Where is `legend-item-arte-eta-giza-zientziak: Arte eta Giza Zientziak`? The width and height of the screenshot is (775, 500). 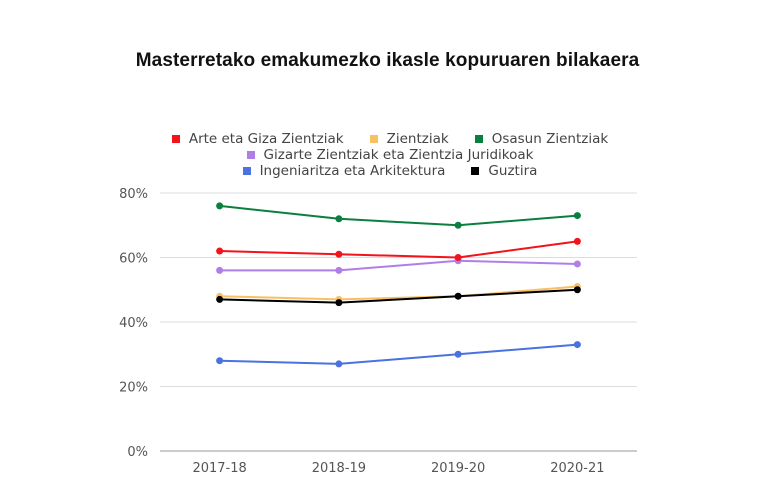 legend-item-arte-eta-giza-zientziak: Arte eta Giza Zientziak is located at coordinates (257, 139).